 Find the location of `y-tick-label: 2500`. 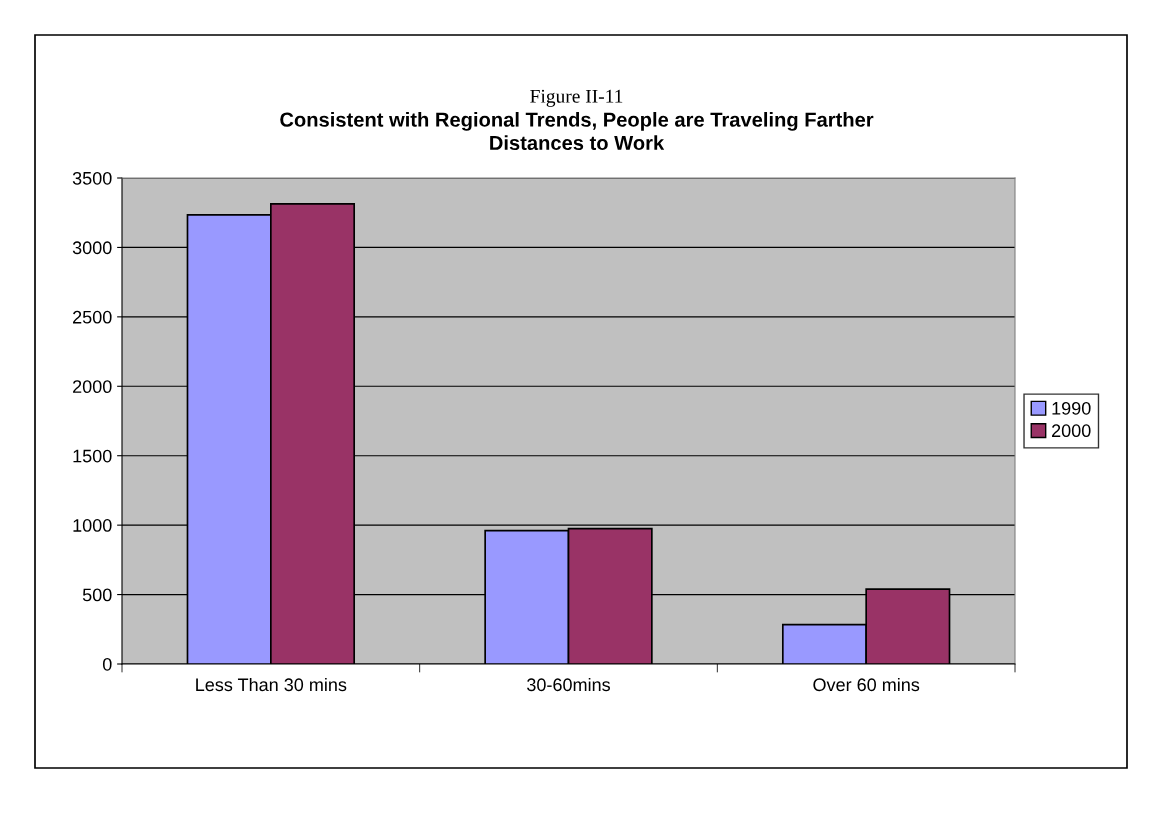

y-tick-label: 2500 is located at coordinates (92, 317).